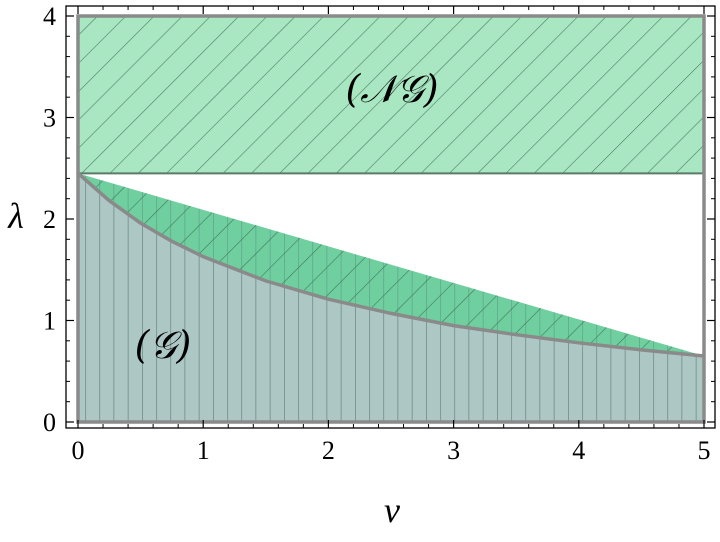 The image size is (720, 542). What do you see at coordinates (49, 219) in the screenshot?
I see `y-tick-label: 2` at bounding box center [49, 219].